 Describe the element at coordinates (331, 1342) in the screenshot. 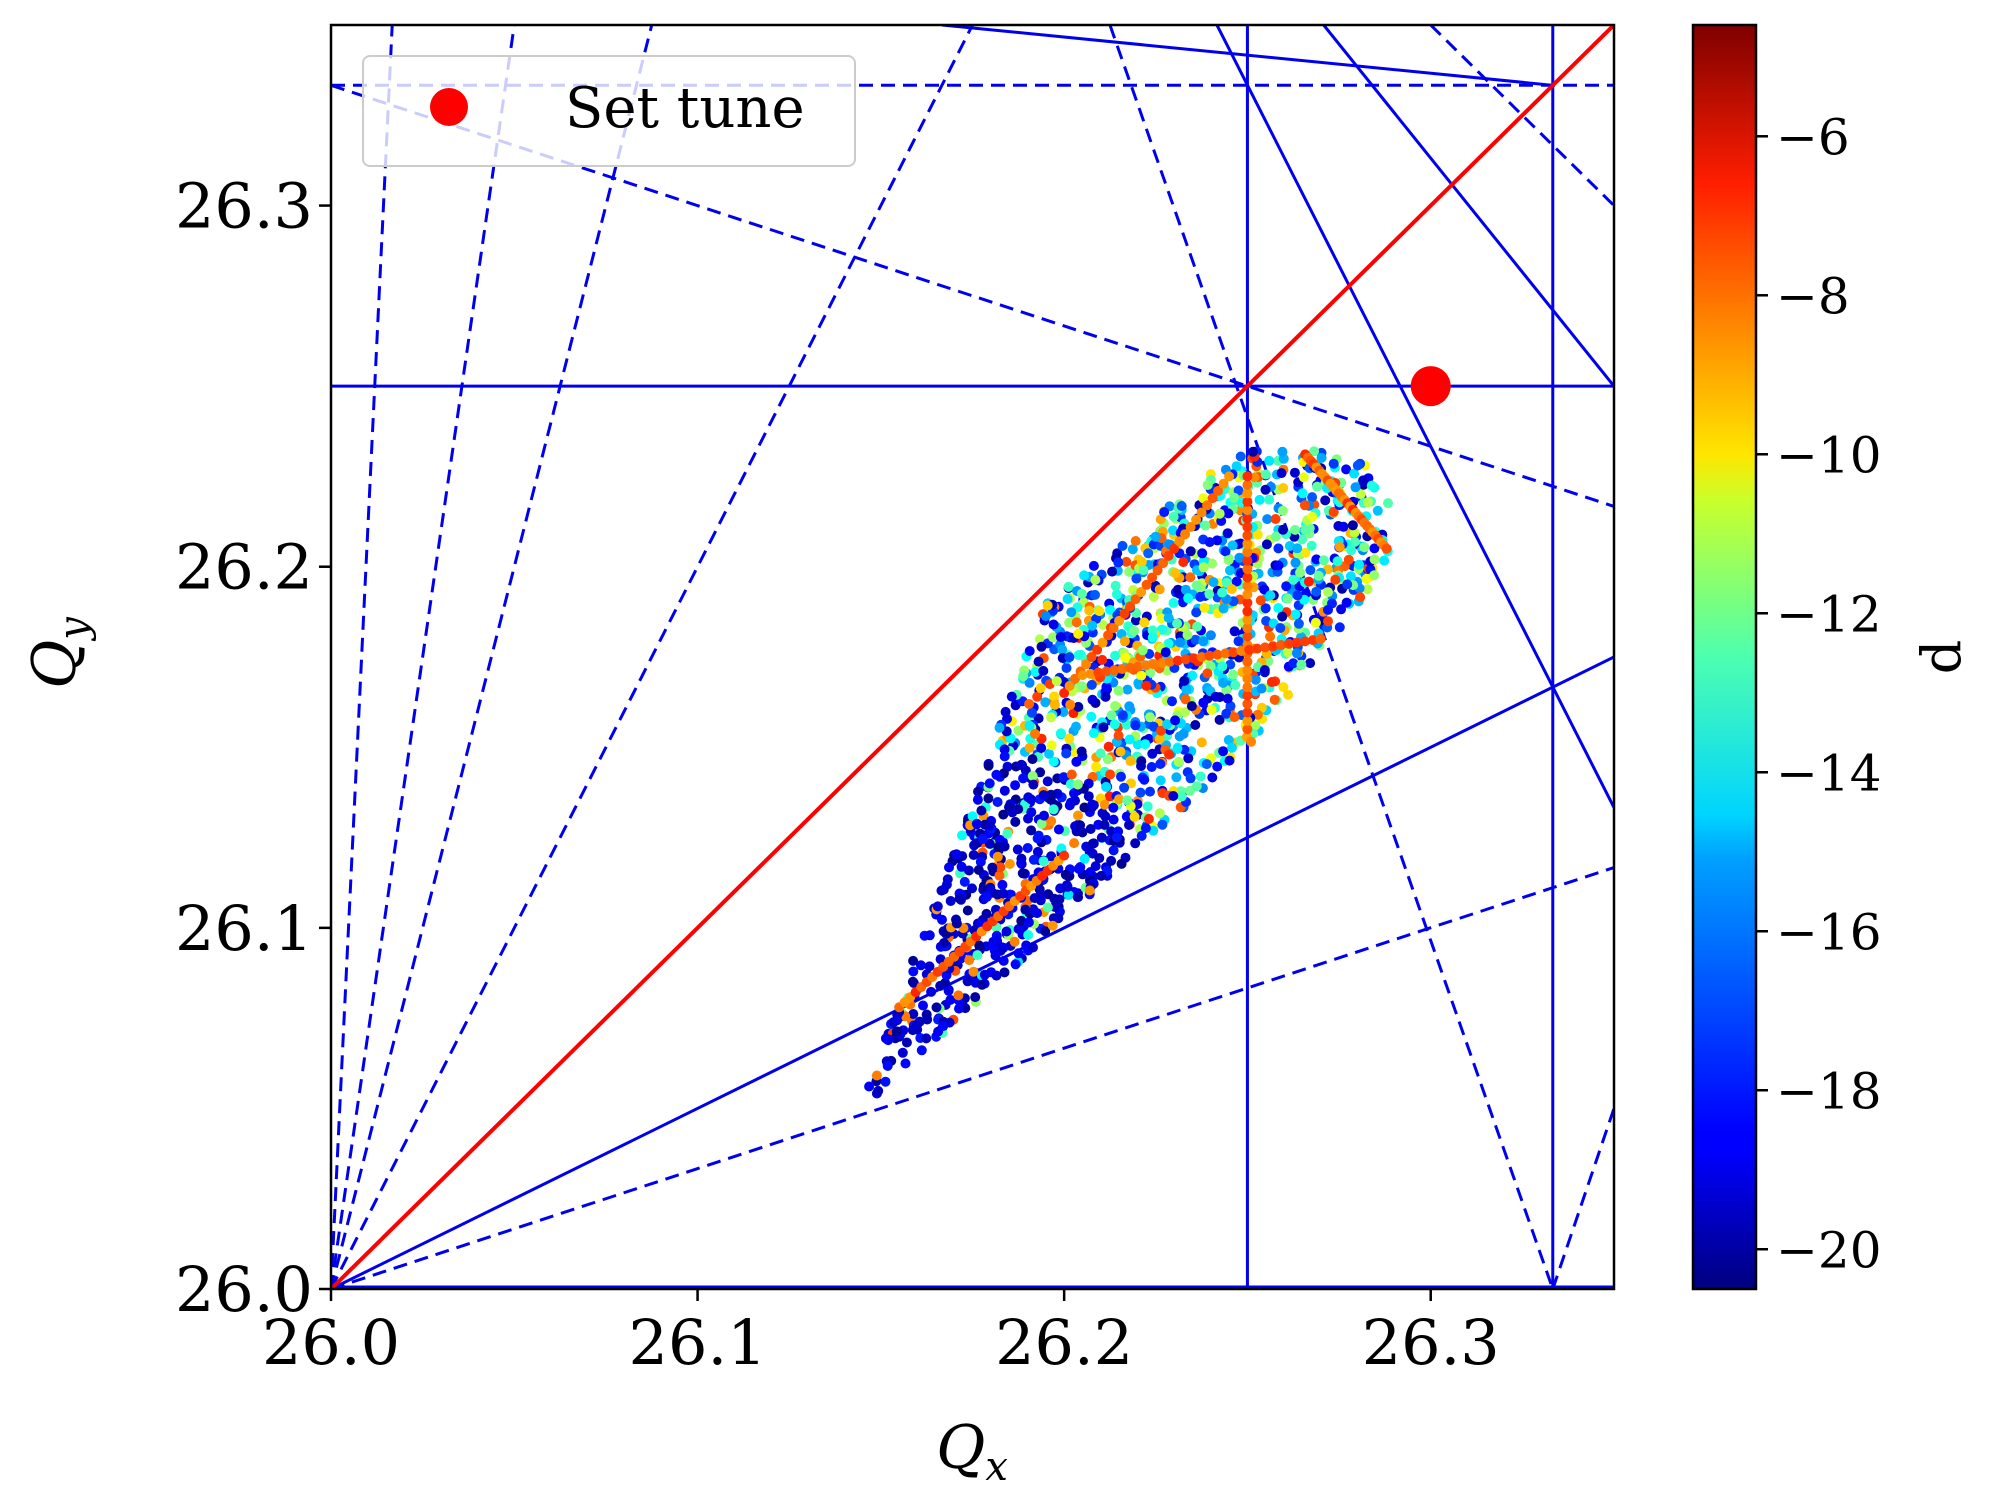

I see `x-tick-label: 26.0` at that location.